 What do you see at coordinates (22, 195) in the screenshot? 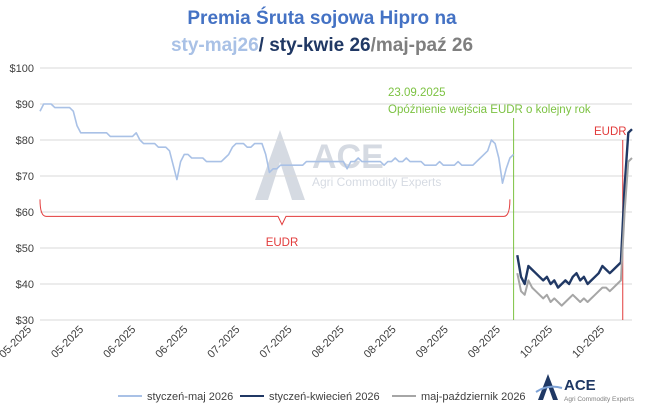
I see `y-axis-ticks: $30 $40 $50 $60 $70 $80 $90 $100` at bounding box center [22, 195].